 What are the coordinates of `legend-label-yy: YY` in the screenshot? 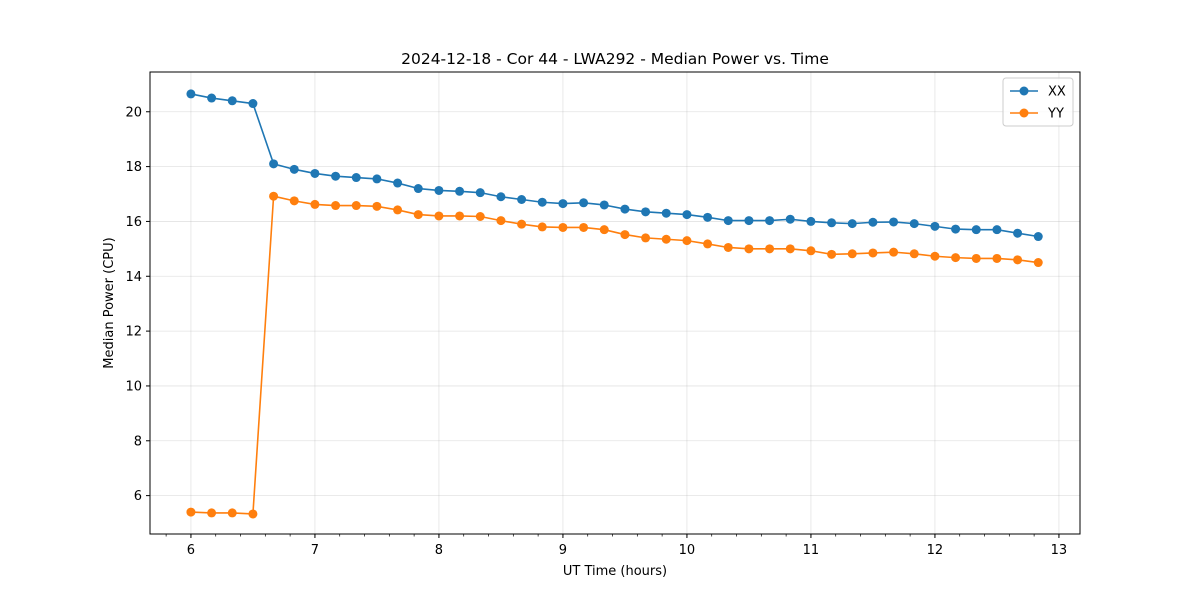 It's located at (1055, 114).